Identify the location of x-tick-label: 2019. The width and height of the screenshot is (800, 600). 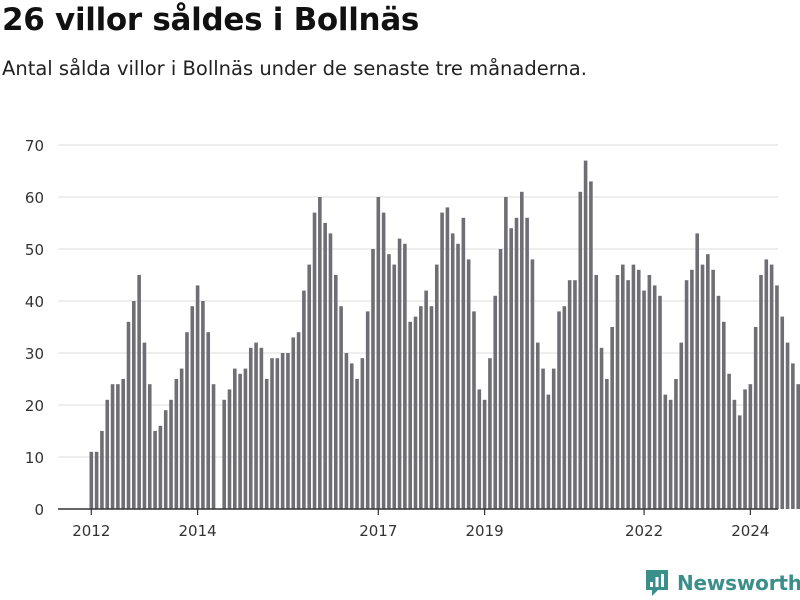
(485, 531).